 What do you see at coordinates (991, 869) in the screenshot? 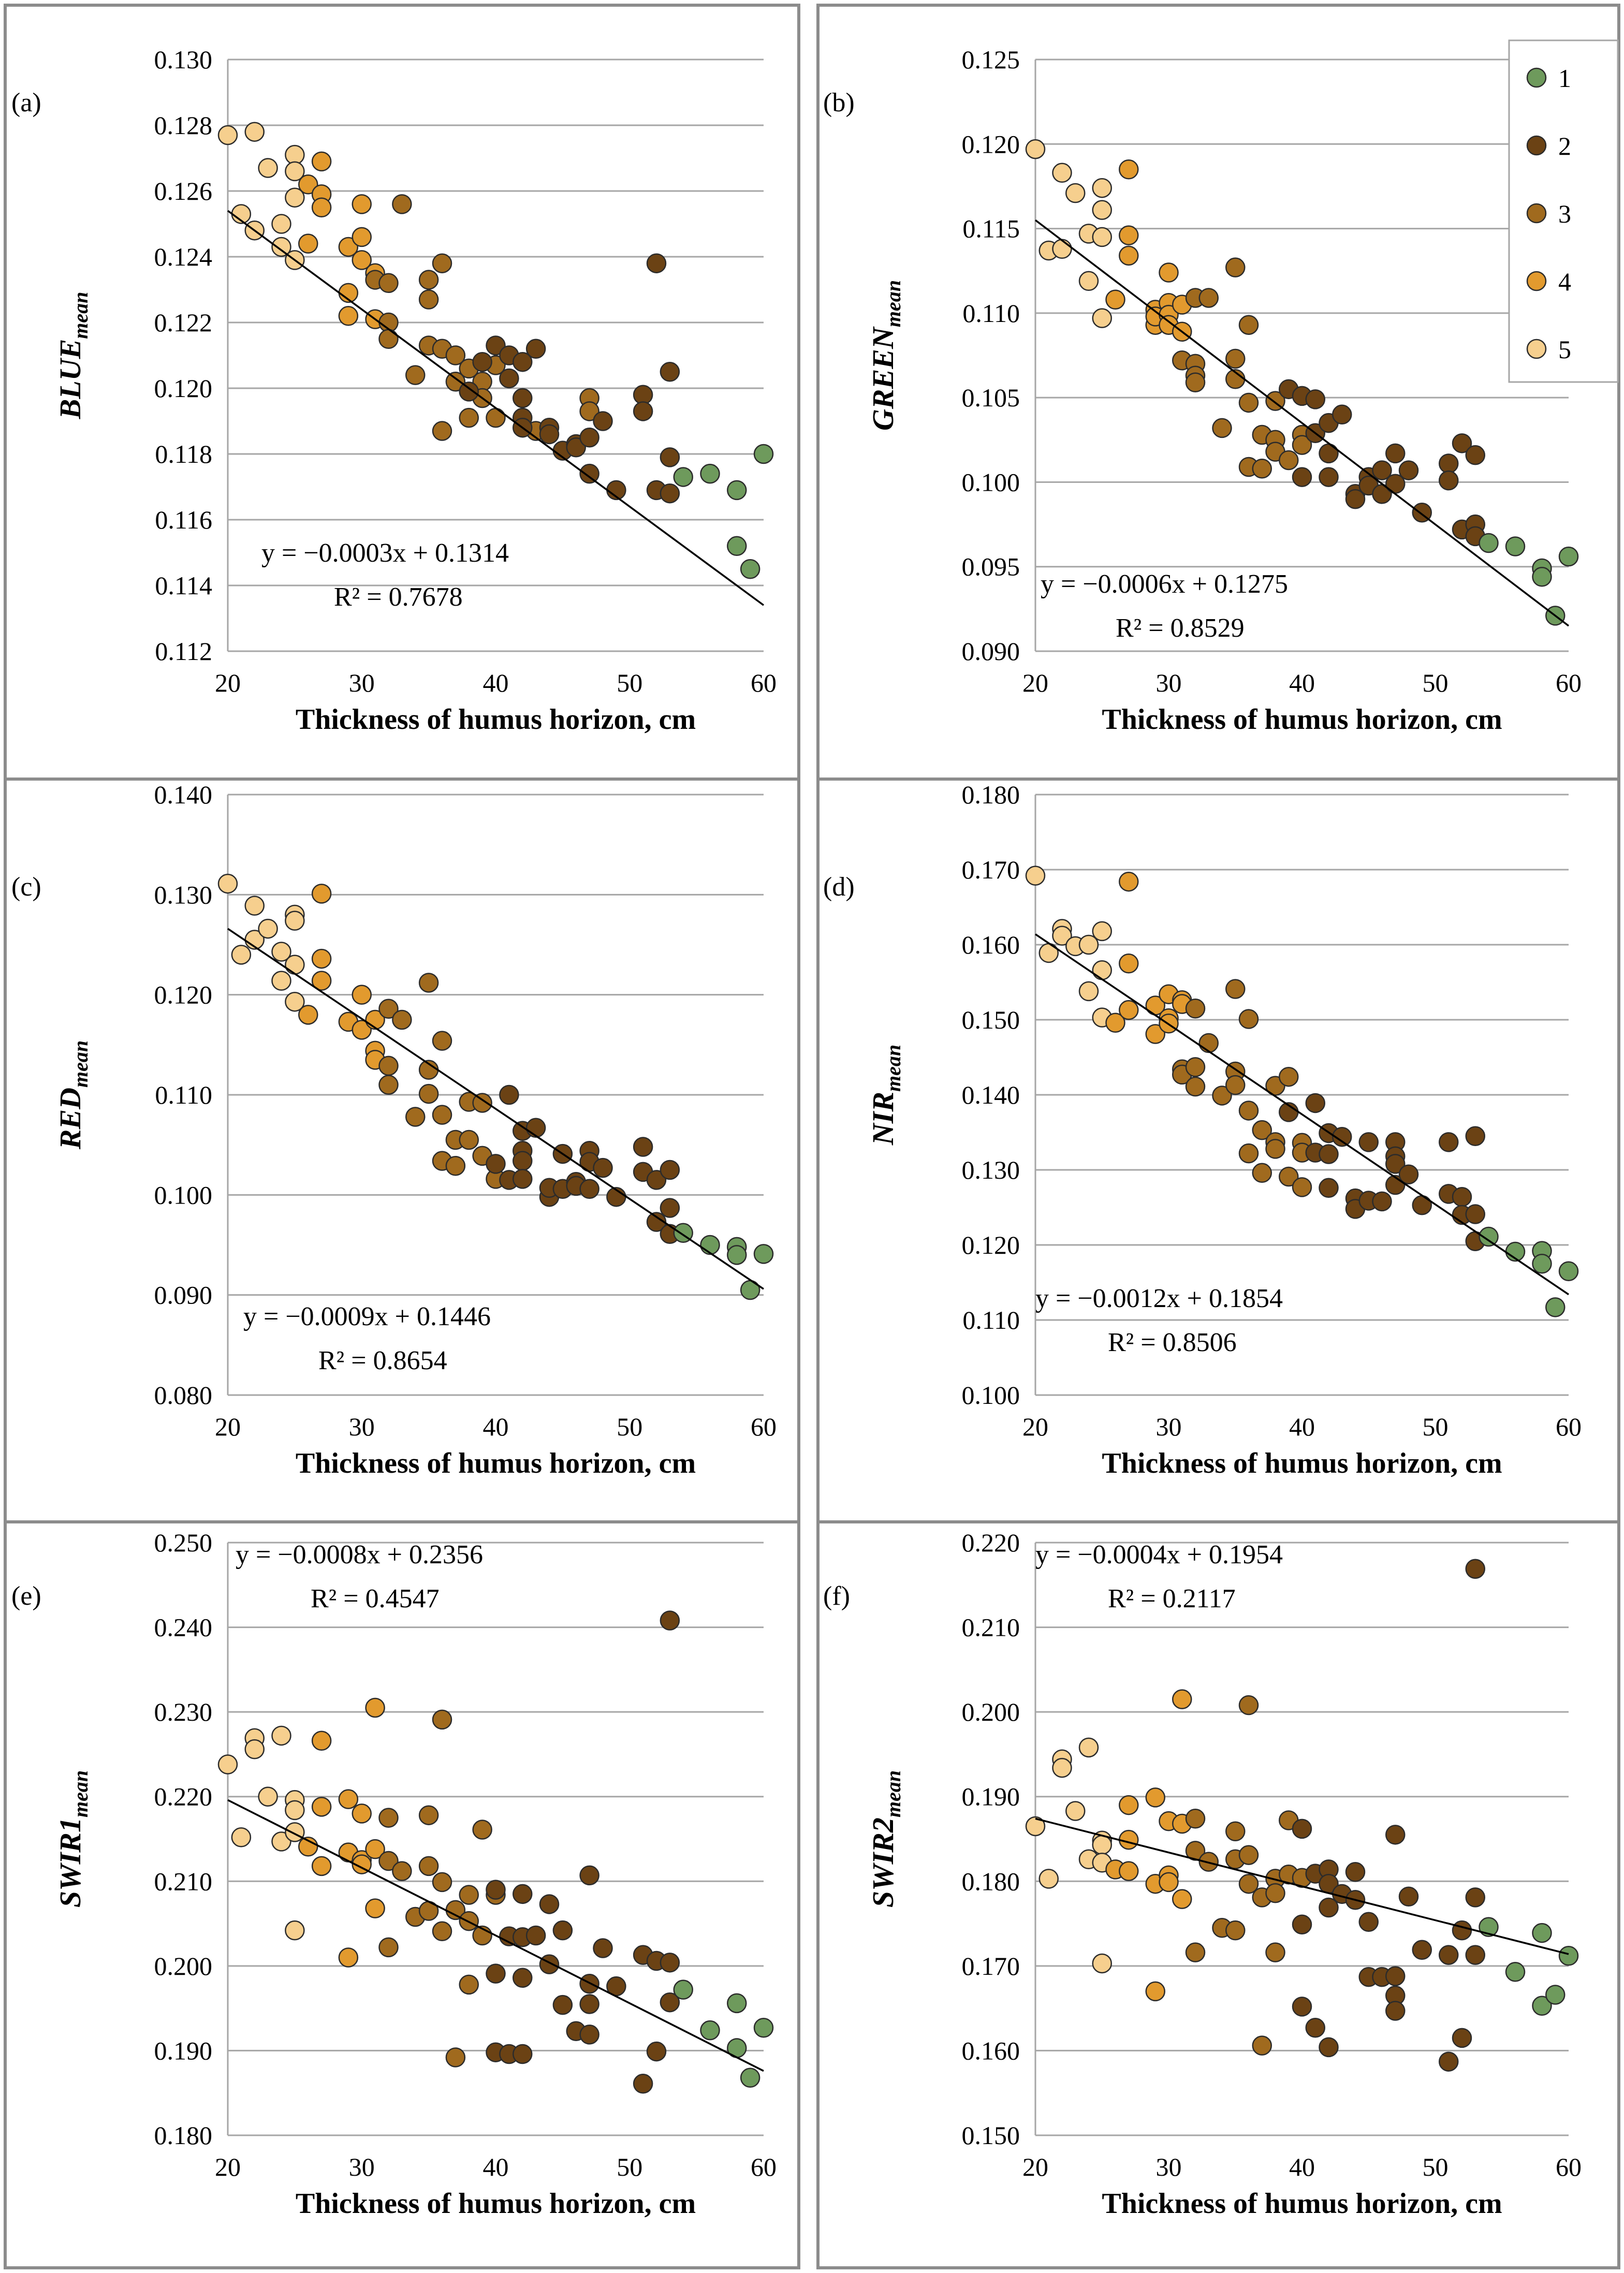
I see `y-tick-label: 0.170` at bounding box center [991, 869].